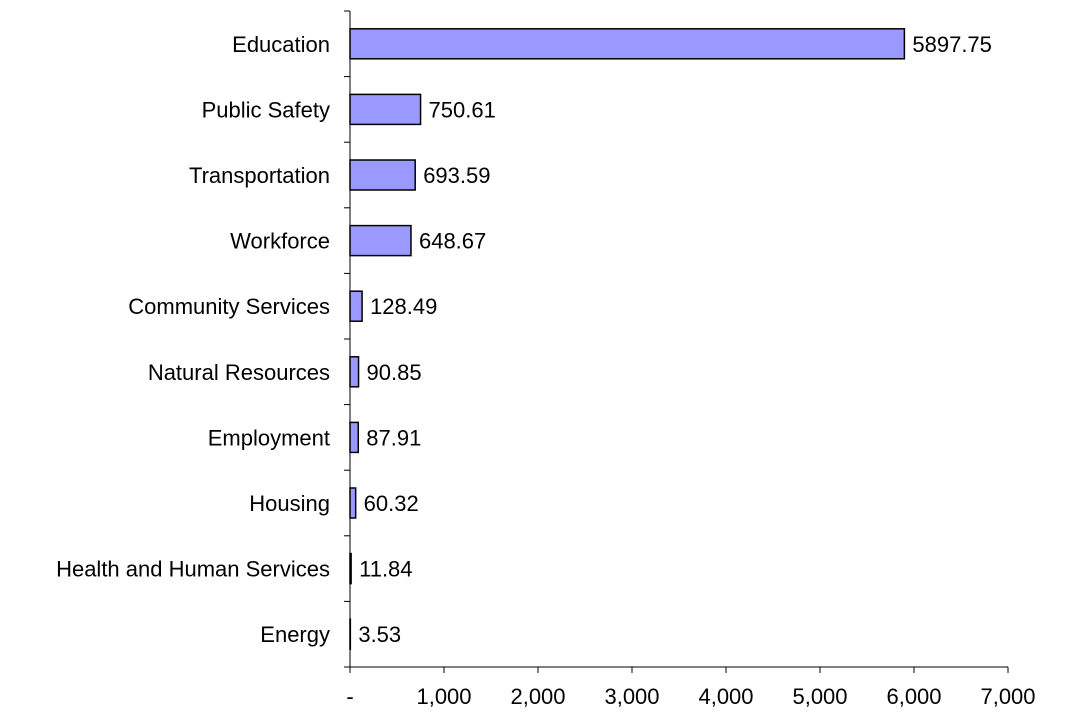 The image size is (1074, 723). What do you see at coordinates (631, 696) in the screenshot?
I see `x-tick-label: 3,000` at bounding box center [631, 696].